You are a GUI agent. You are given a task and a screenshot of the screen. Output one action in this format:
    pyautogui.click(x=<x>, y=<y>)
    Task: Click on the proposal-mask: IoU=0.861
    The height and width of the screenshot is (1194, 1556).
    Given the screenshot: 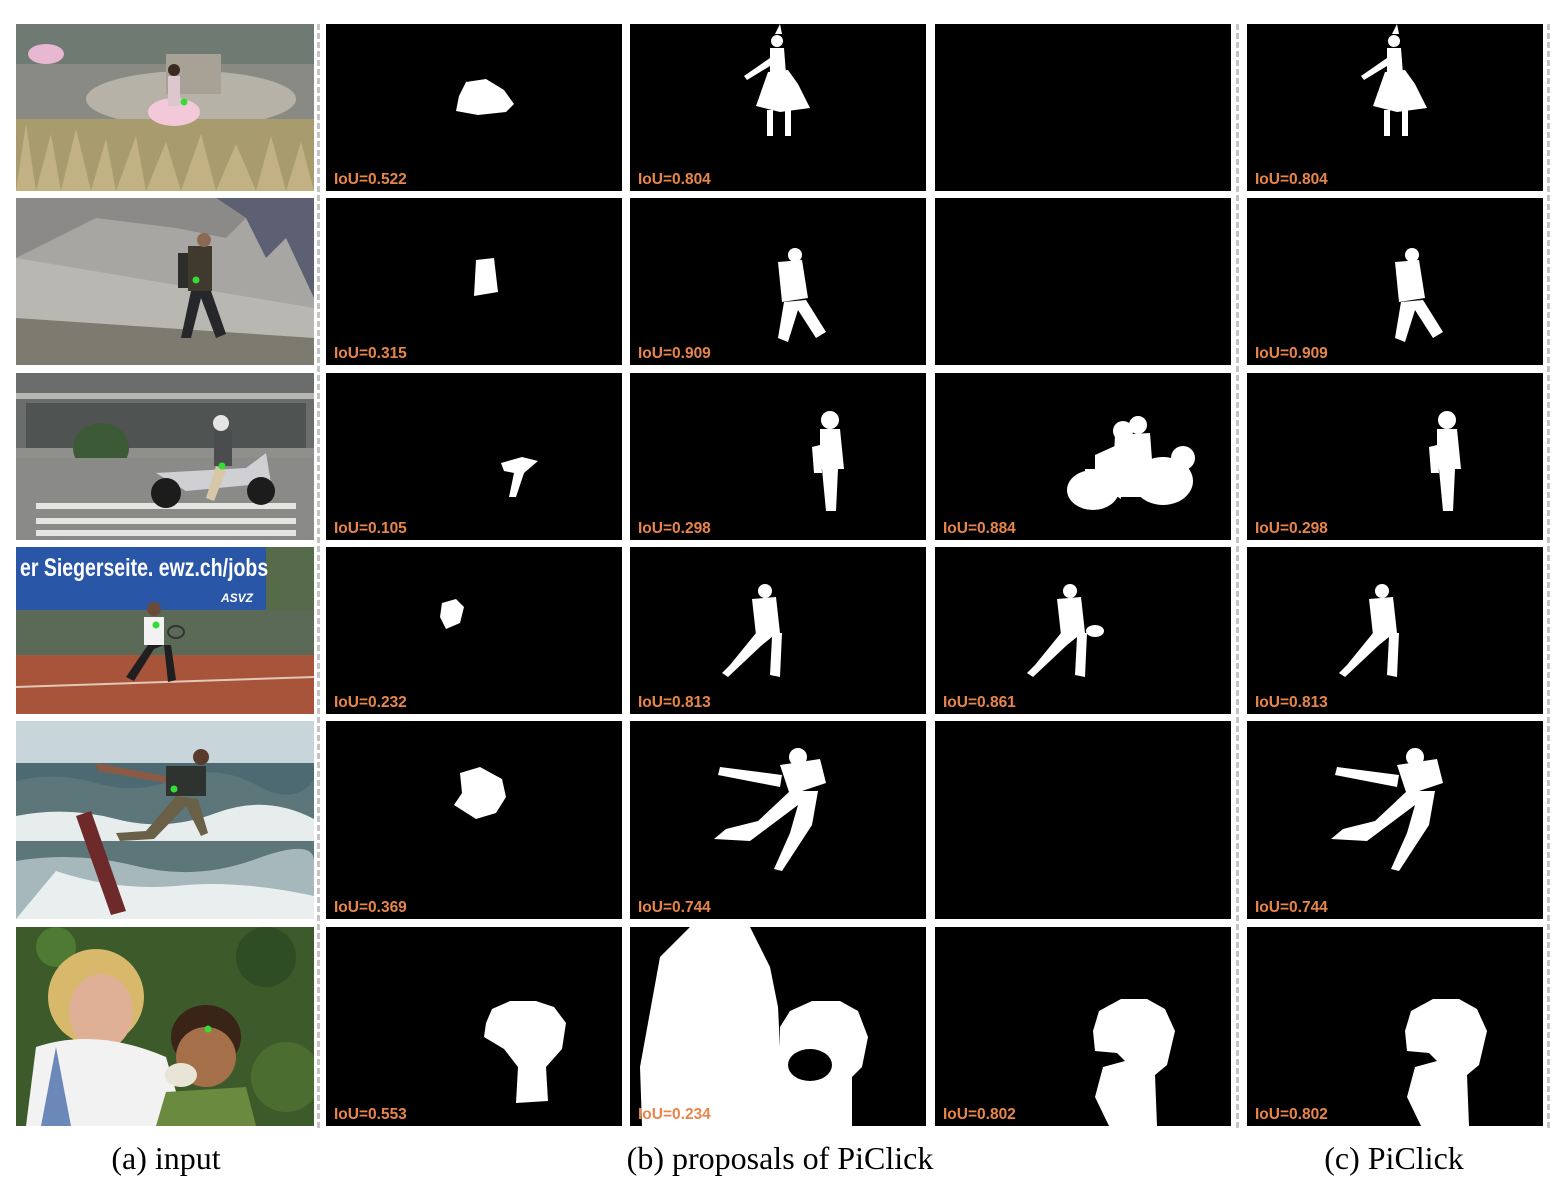 What is the action you would take?
    pyautogui.click(x=1083, y=630)
    